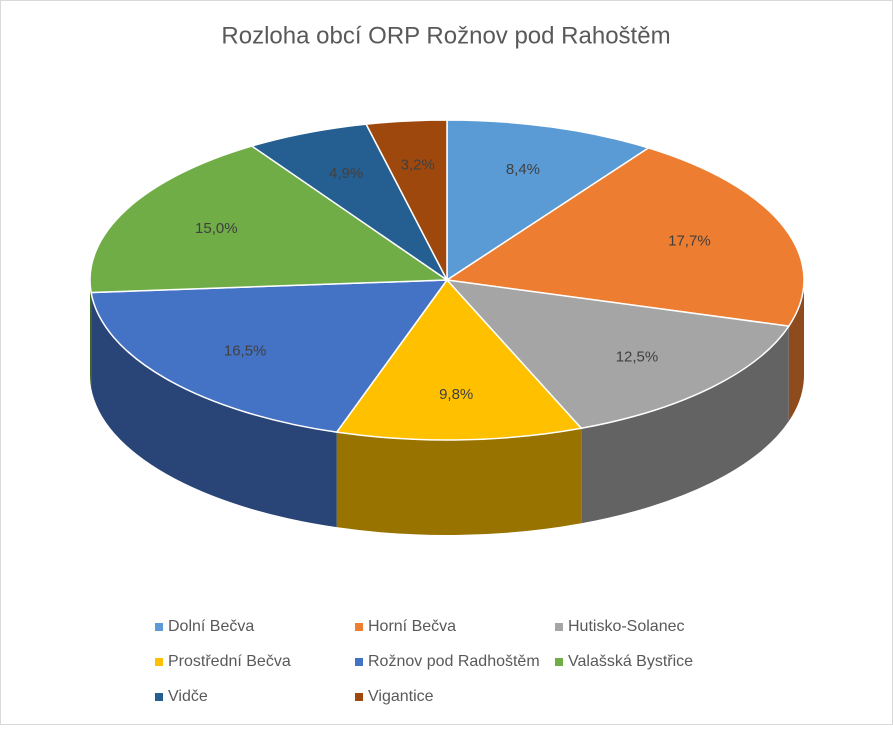 The height and width of the screenshot is (730, 893). I want to click on data-label: 16,5%, so click(245, 350).